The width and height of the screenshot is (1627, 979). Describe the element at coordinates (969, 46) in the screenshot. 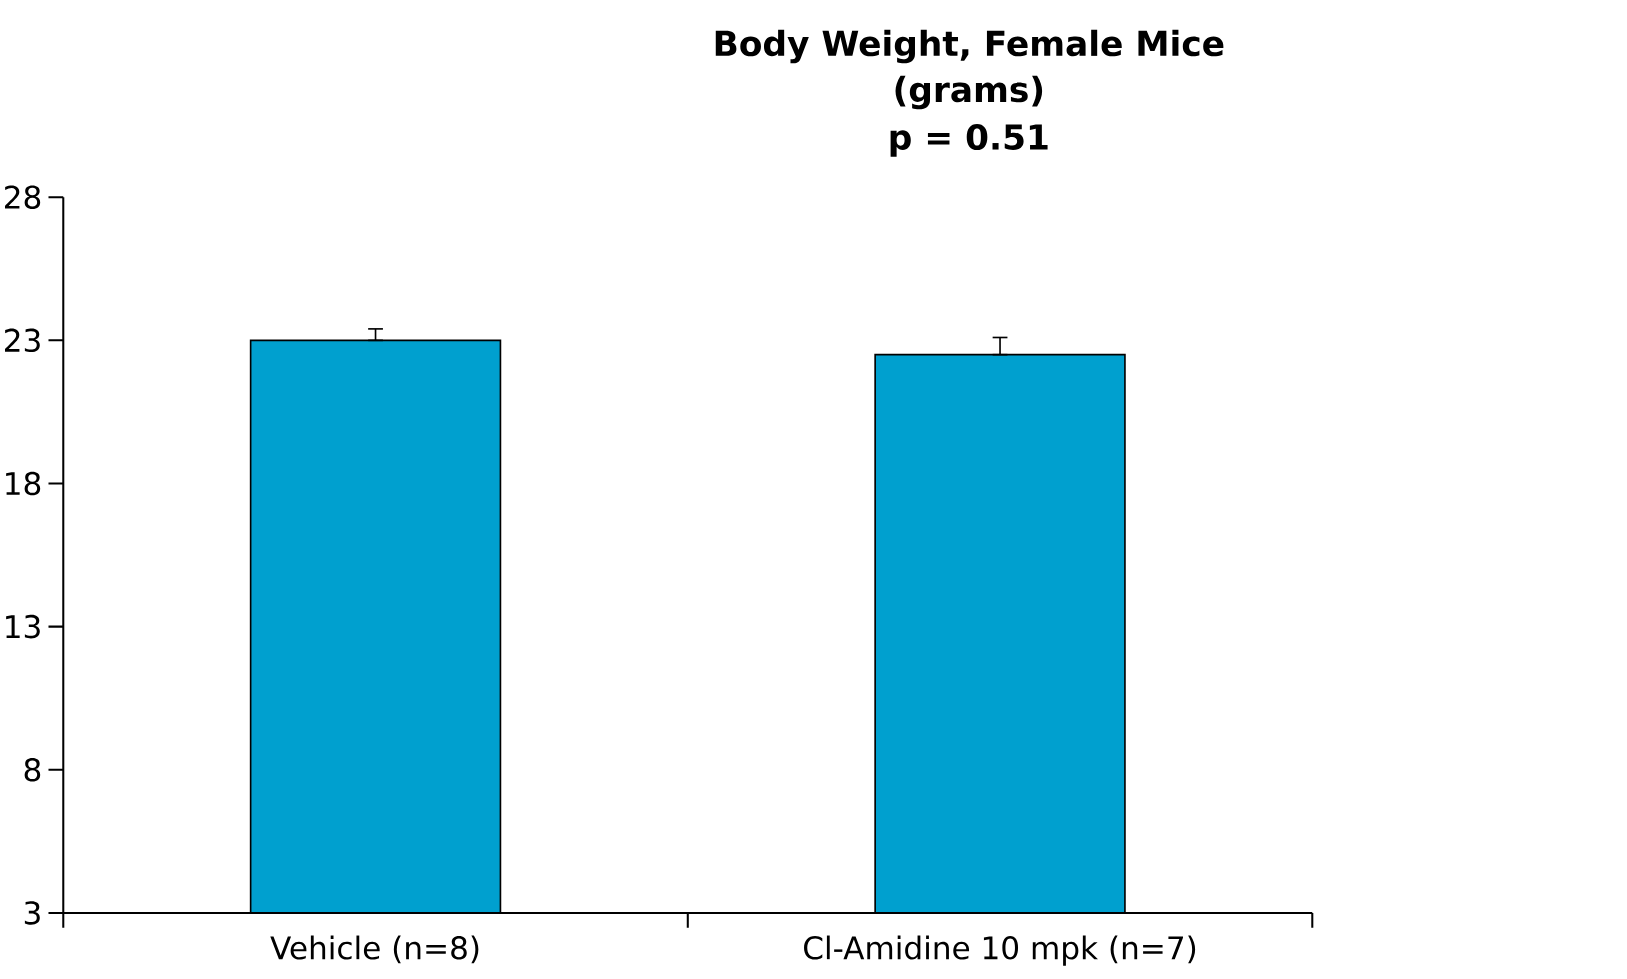

I see `chart-title: Body Weight, Female Mice` at that location.